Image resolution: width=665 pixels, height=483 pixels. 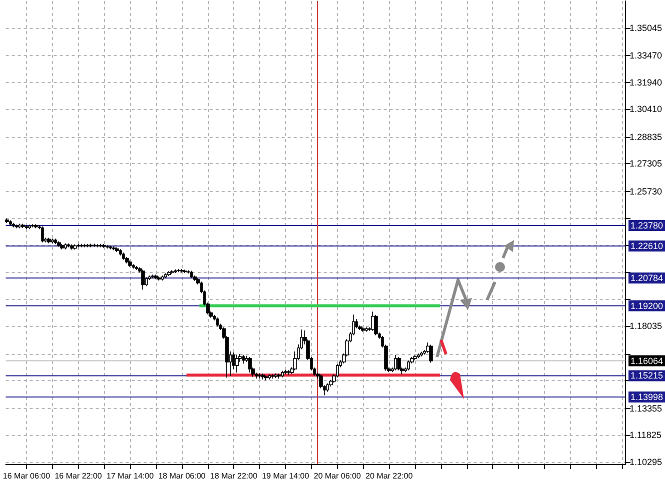 I want to click on x-tick-label: 16 Mar 22:00, so click(x=78, y=476).